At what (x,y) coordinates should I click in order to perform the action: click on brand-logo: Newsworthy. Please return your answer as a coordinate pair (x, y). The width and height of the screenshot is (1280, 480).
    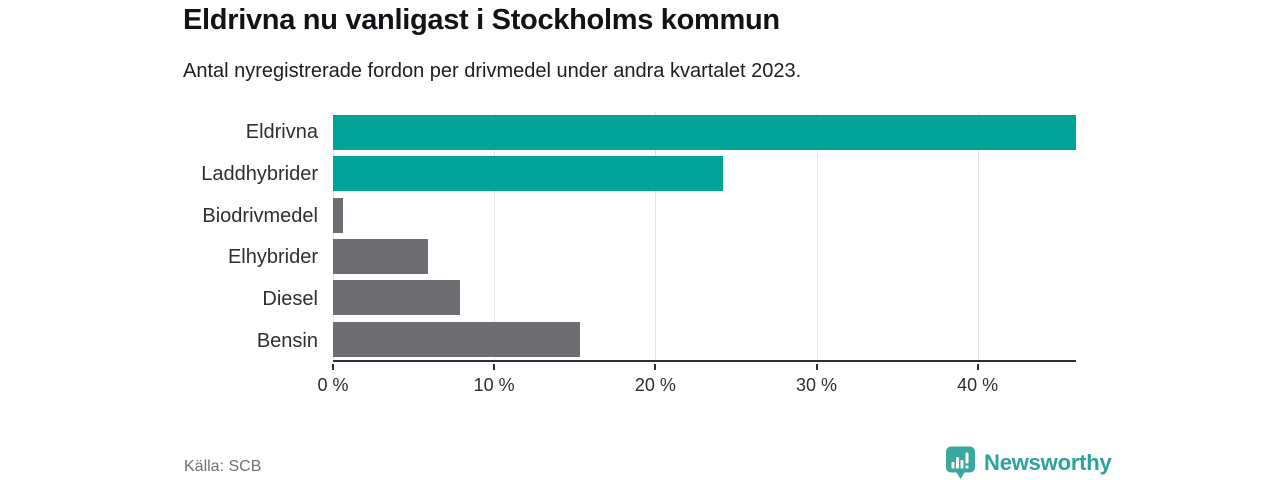
    Looking at the image, I should click on (1028, 463).